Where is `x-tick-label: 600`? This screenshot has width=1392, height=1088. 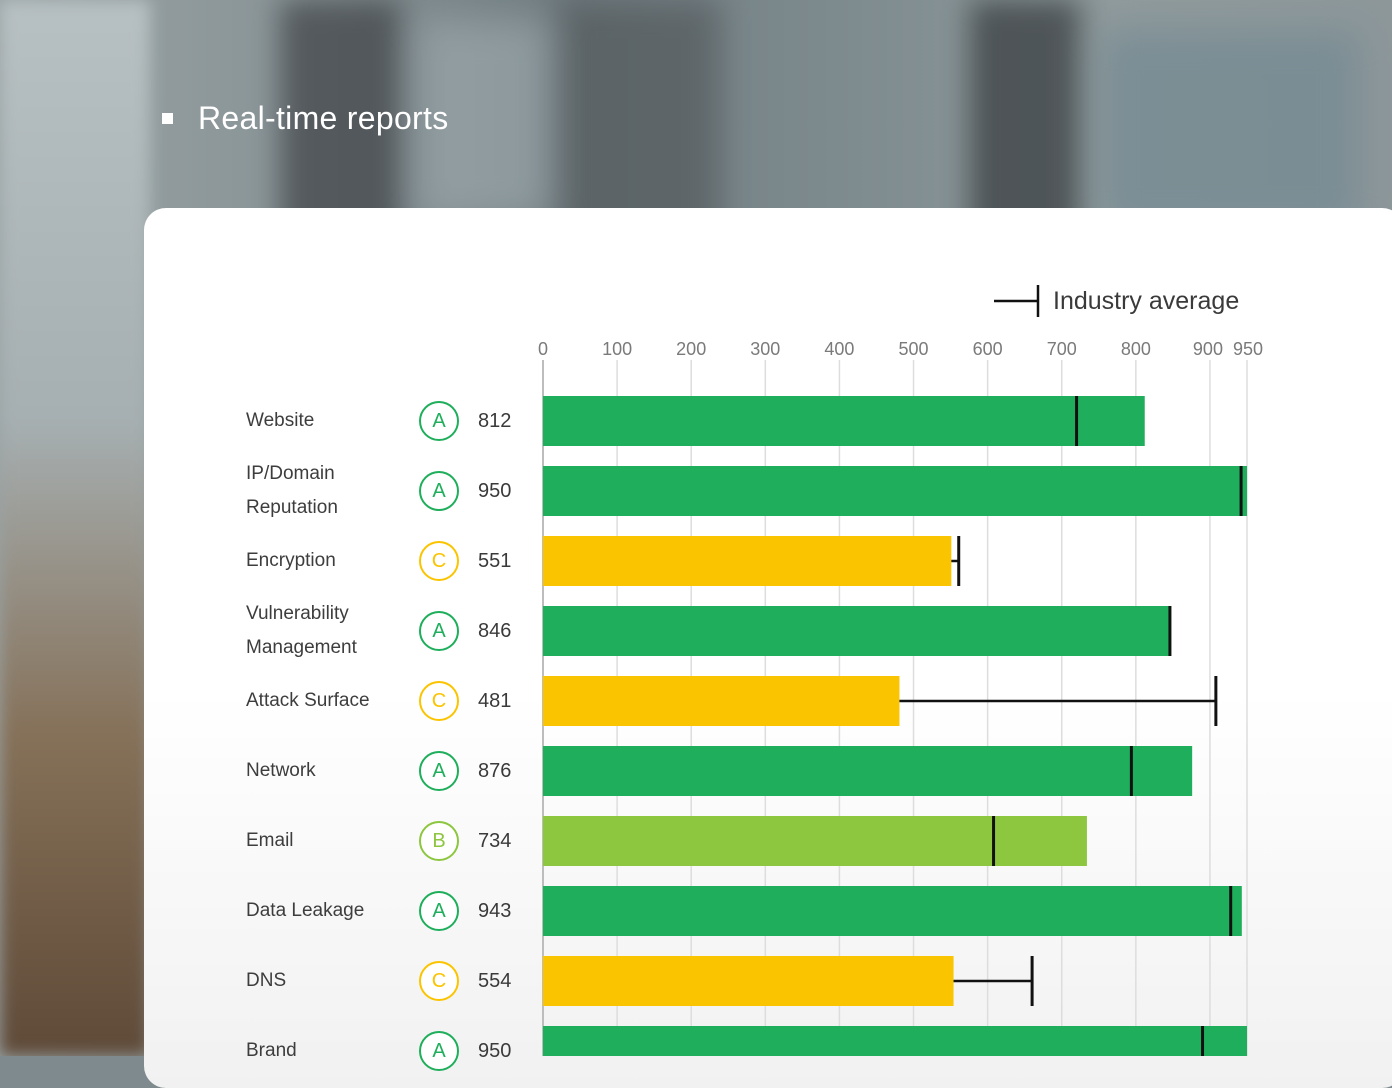
x-tick-label: 600 is located at coordinates (988, 349).